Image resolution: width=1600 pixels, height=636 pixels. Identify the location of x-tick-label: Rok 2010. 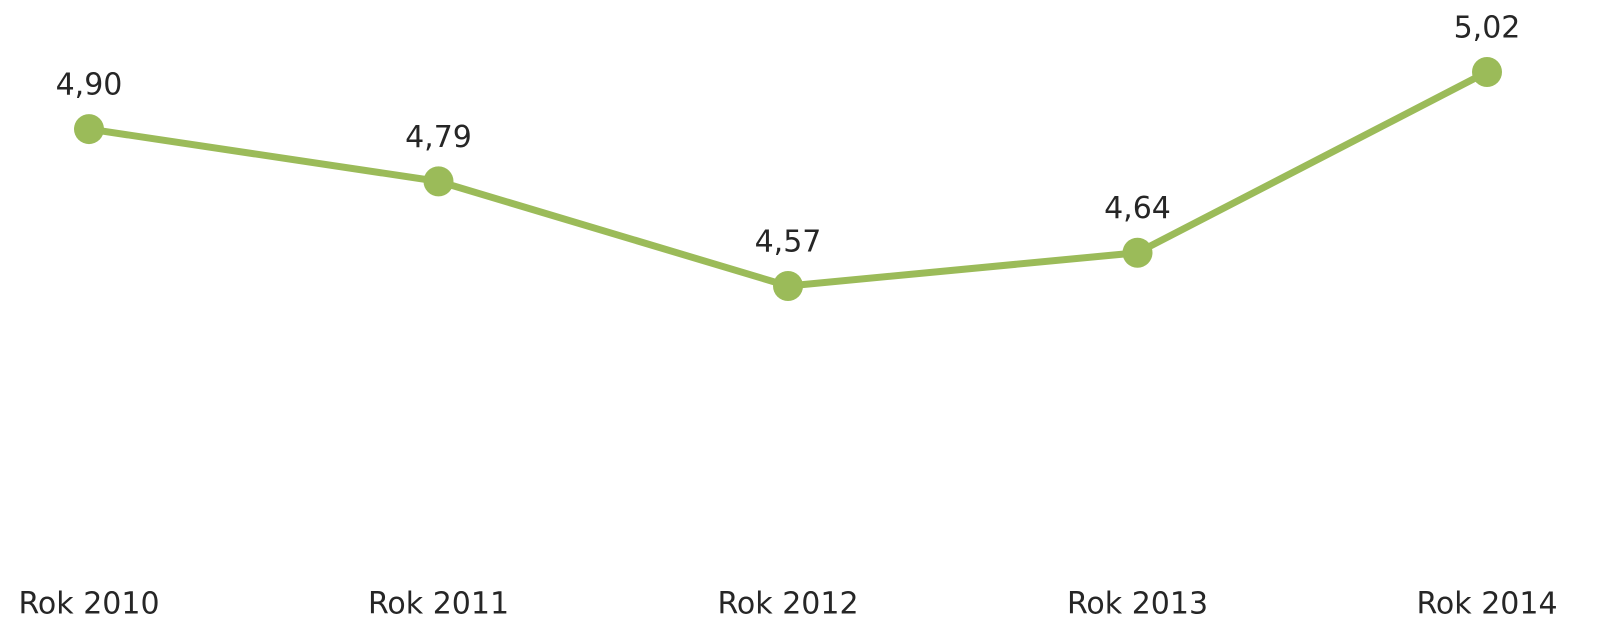
(88, 604).